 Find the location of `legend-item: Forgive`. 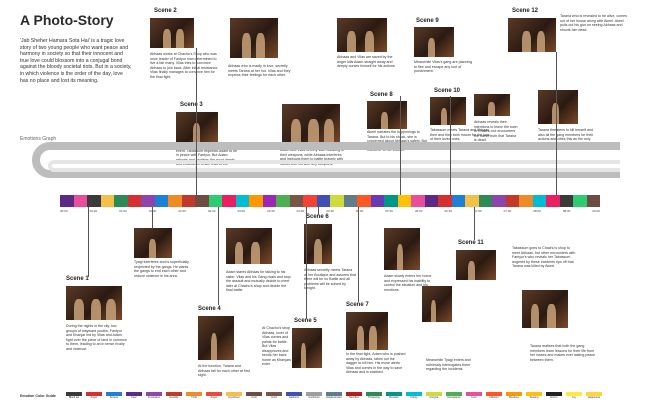

legend-item: Forgive is located at coordinates (433, 395).